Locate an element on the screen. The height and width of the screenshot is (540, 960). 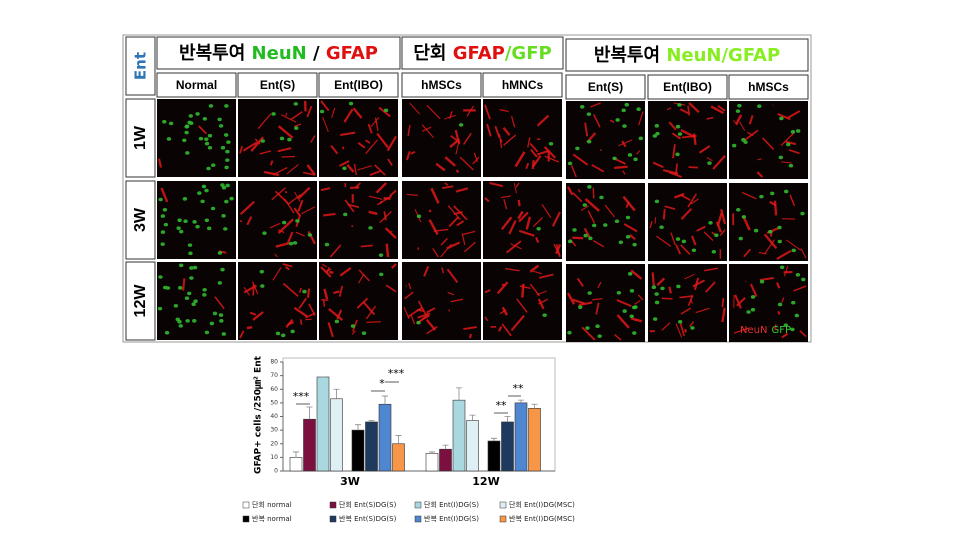
legend-label: 반복 Ent(I)DG(MSC) is located at coordinates (542, 518).